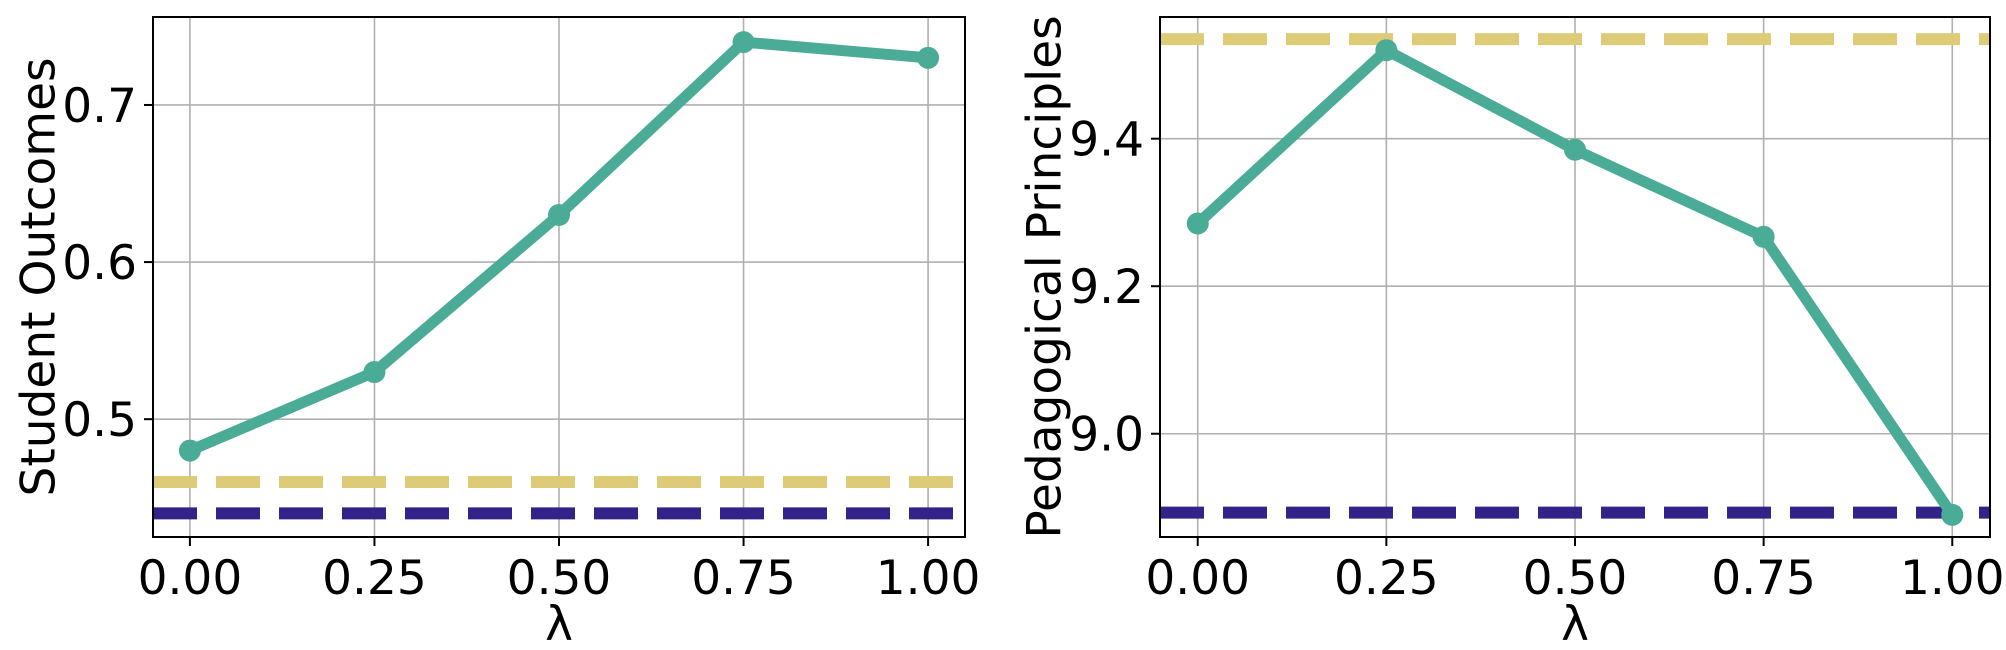 Image resolution: width=2006 pixels, height=650 pixels. I want to click on right-x-tick-label: 0.75, so click(1763, 578).